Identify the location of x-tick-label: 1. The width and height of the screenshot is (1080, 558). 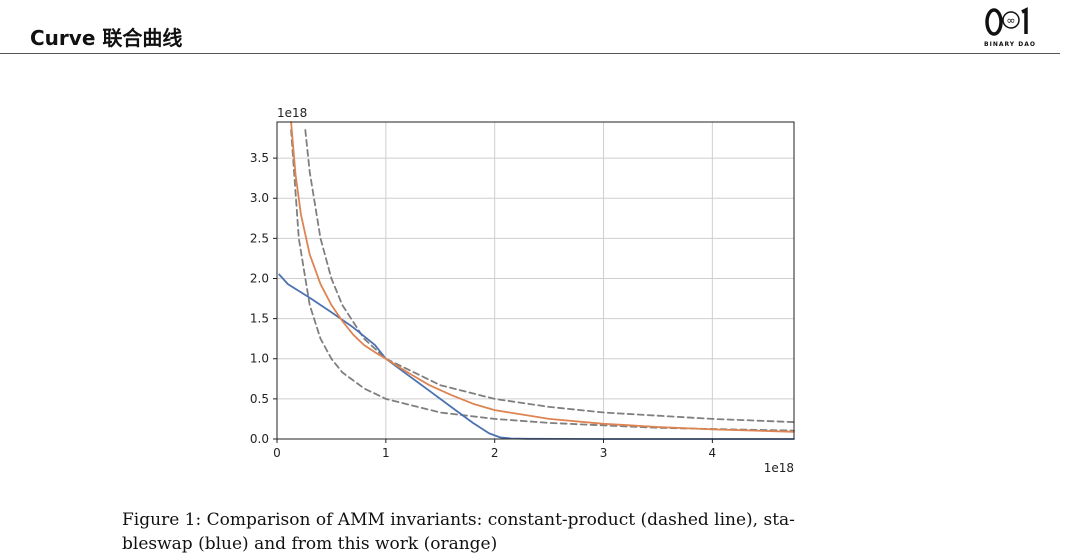
(386, 453).